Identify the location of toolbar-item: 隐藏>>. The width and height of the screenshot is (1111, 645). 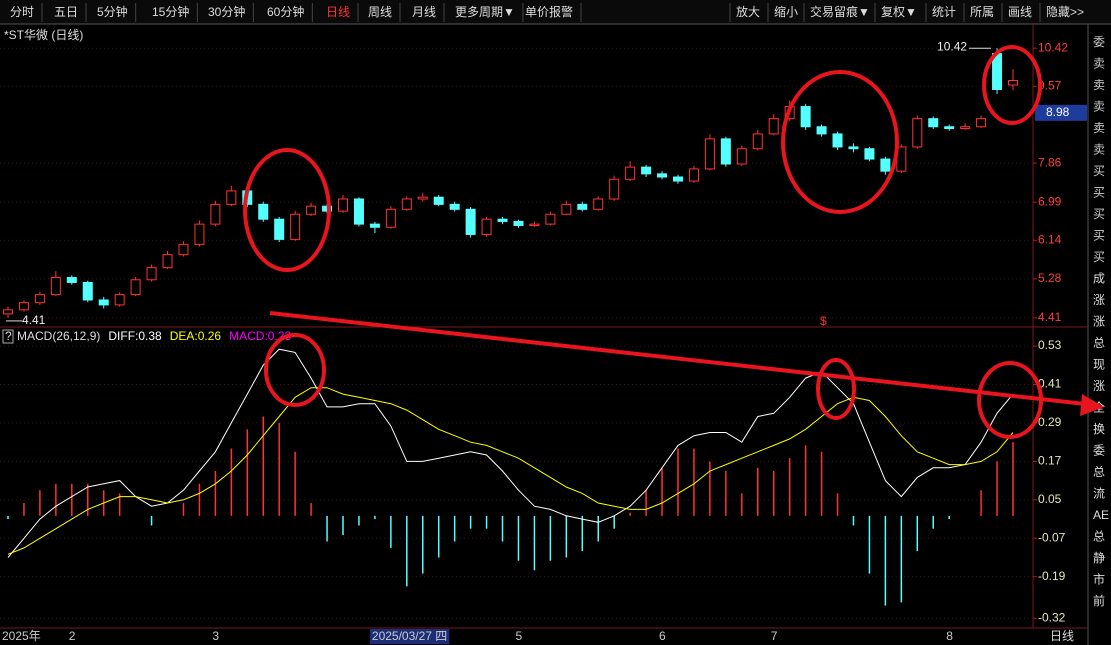
(1065, 12).